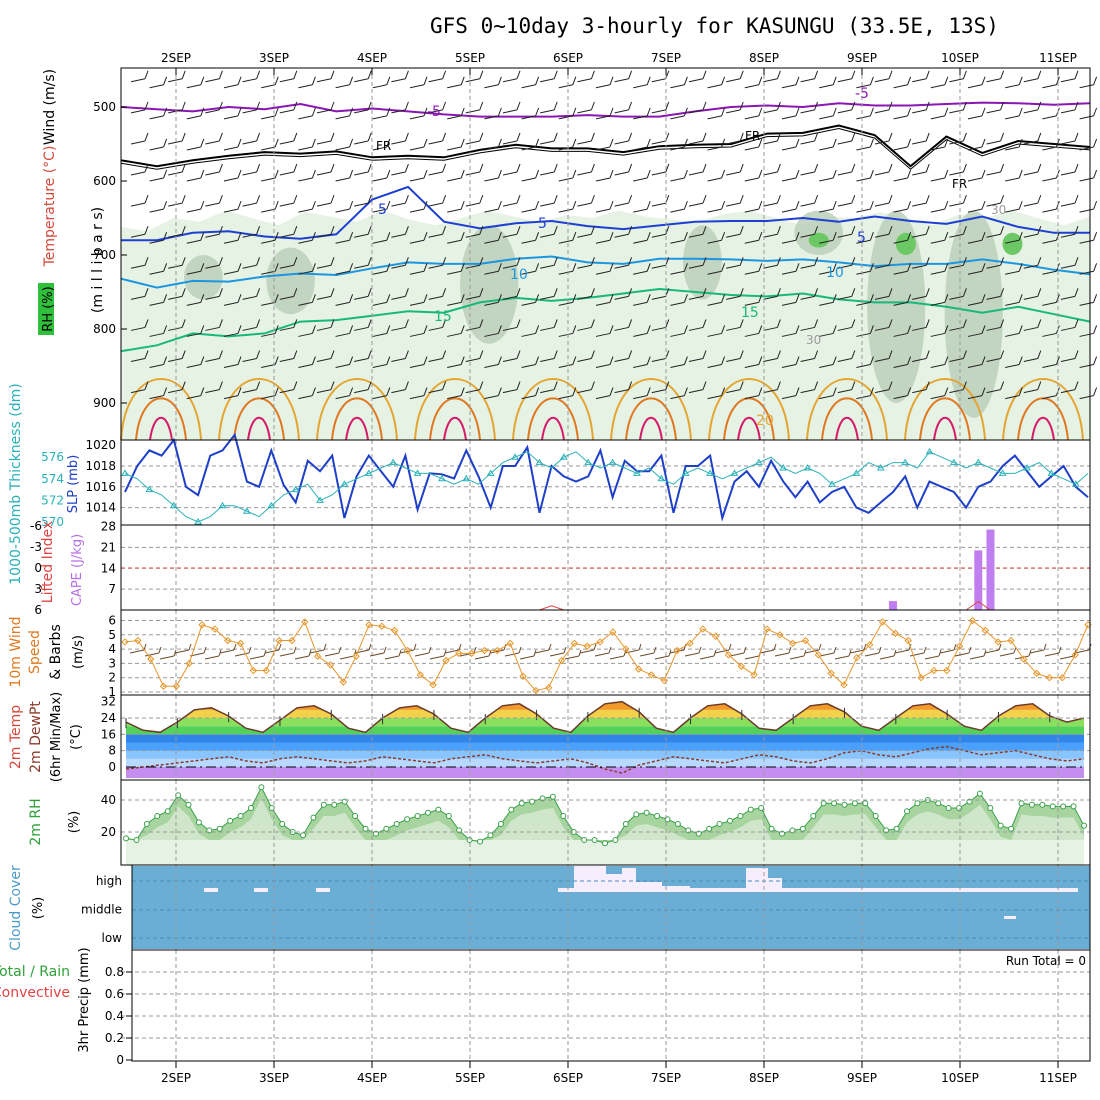 The width and height of the screenshot is (1100, 1100). What do you see at coordinates (1046, 961) in the screenshot?
I see `run-total-annotation: Run Total = 0` at bounding box center [1046, 961].